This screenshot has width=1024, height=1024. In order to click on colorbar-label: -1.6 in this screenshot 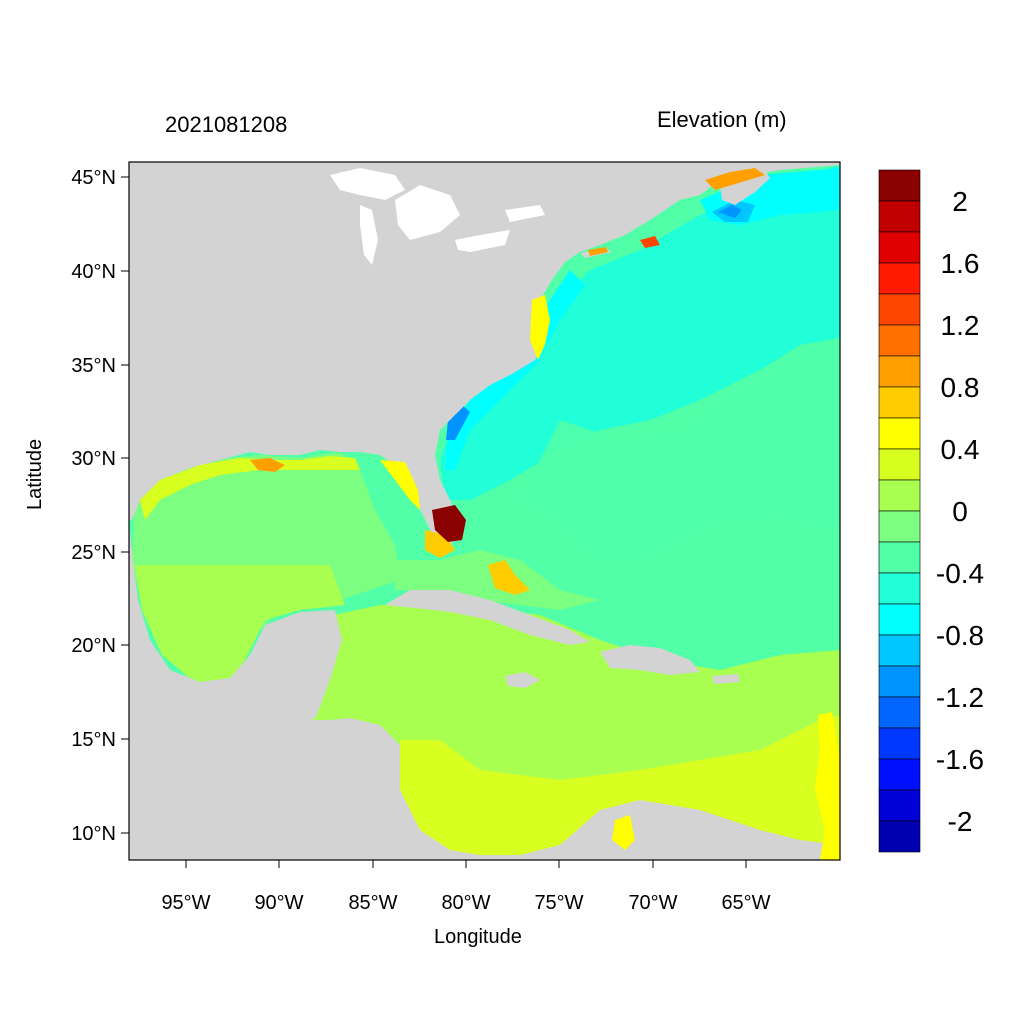, I will do `click(960, 759)`.